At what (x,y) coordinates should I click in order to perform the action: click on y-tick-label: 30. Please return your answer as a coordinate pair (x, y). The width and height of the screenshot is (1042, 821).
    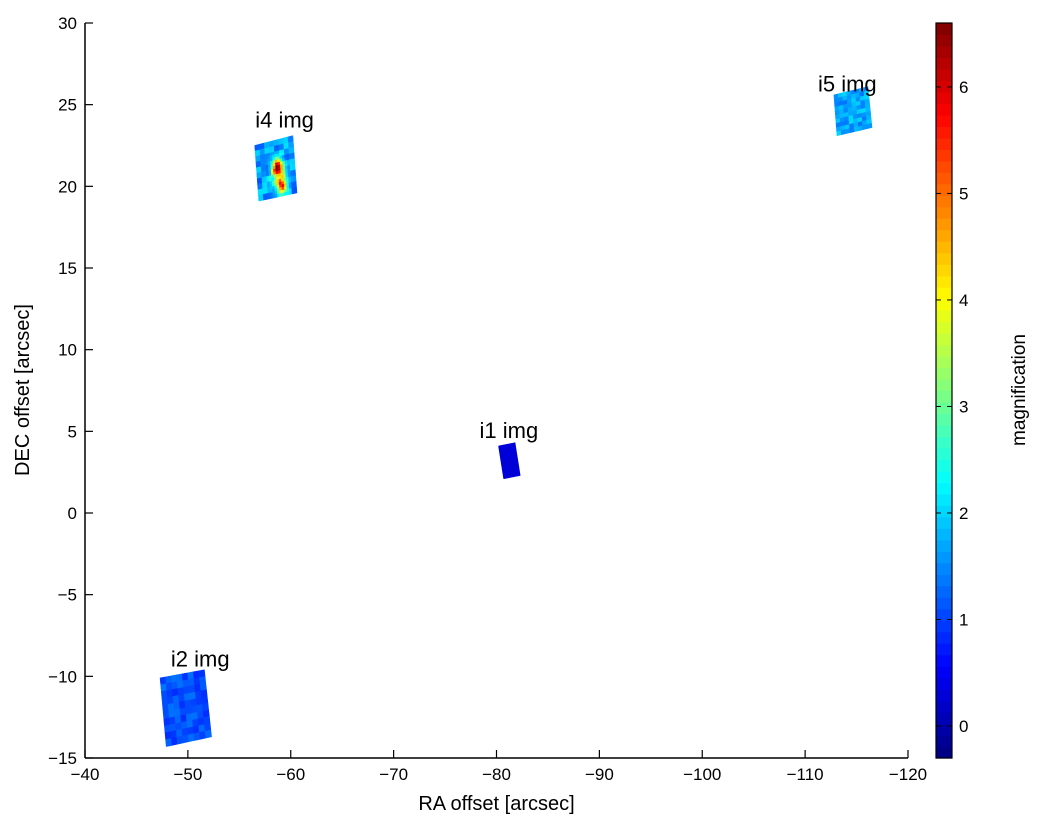
    Looking at the image, I should click on (67, 23).